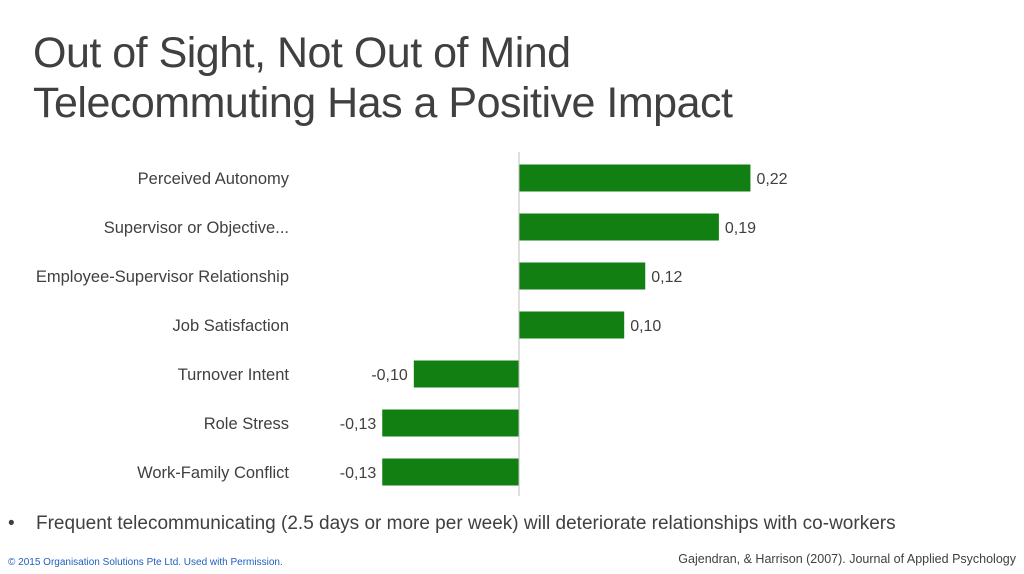  What do you see at coordinates (740, 228) in the screenshot?
I see `data-label: 0,19` at bounding box center [740, 228].